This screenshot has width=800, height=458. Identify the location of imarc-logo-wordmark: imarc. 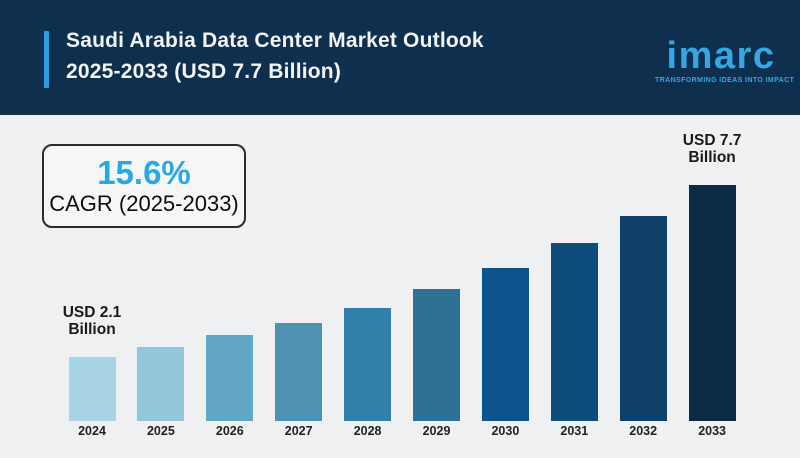
(721, 56).